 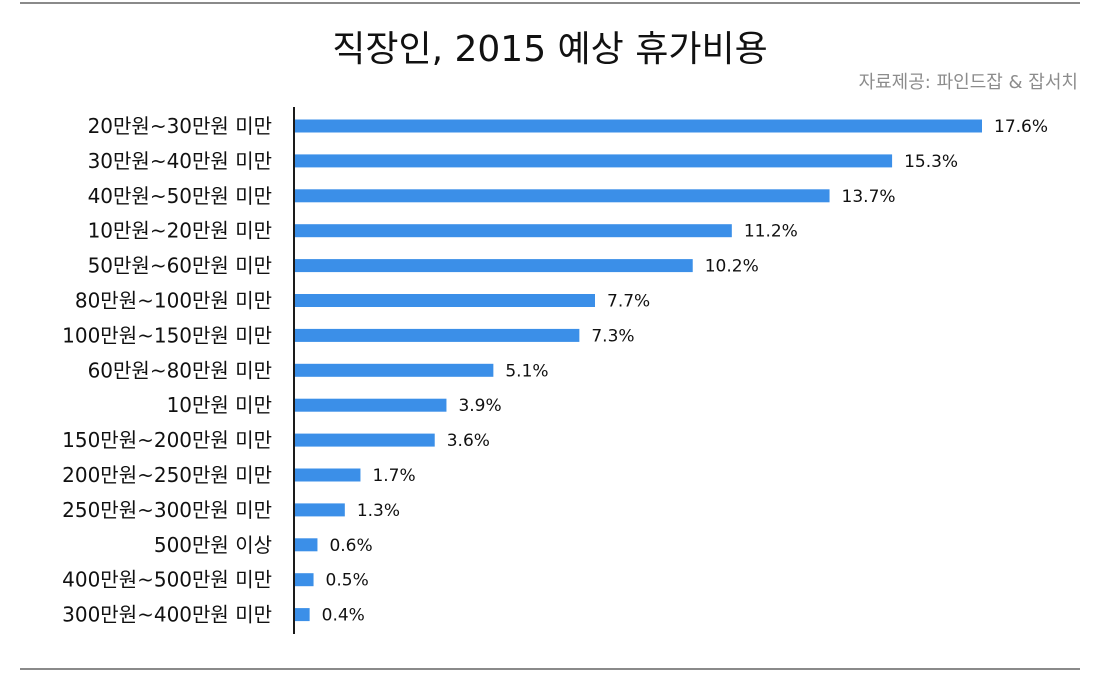 What do you see at coordinates (167, 510) in the screenshot?
I see `category-label: 250만원~300만원 미만` at bounding box center [167, 510].